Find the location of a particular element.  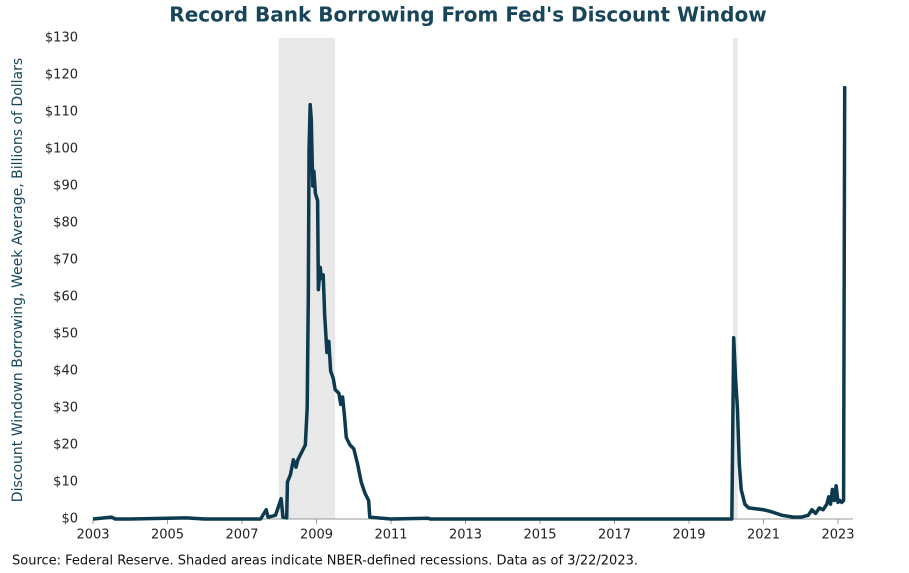

x-tick-label: 2013 is located at coordinates (465, 535).